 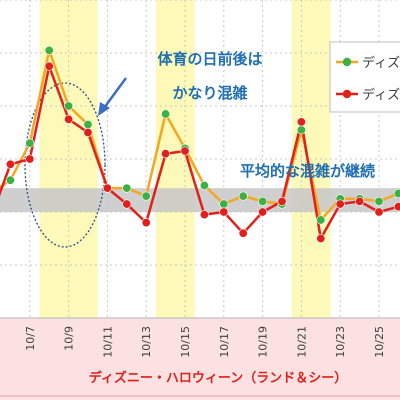 What do you see at coordinates (263, 342) in the screenshot?
I see `x-tick-label: 10/19` at bounding box center [263, 342].